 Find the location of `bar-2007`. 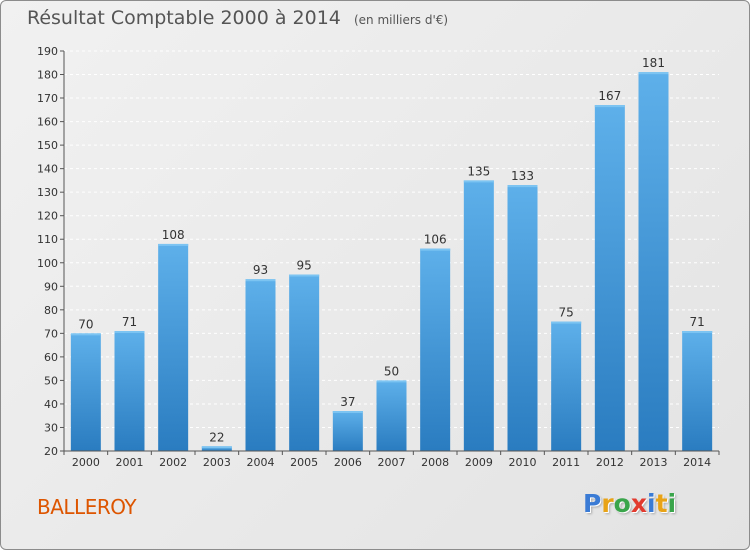

bar-2007 is located at coordinates (391, 415).